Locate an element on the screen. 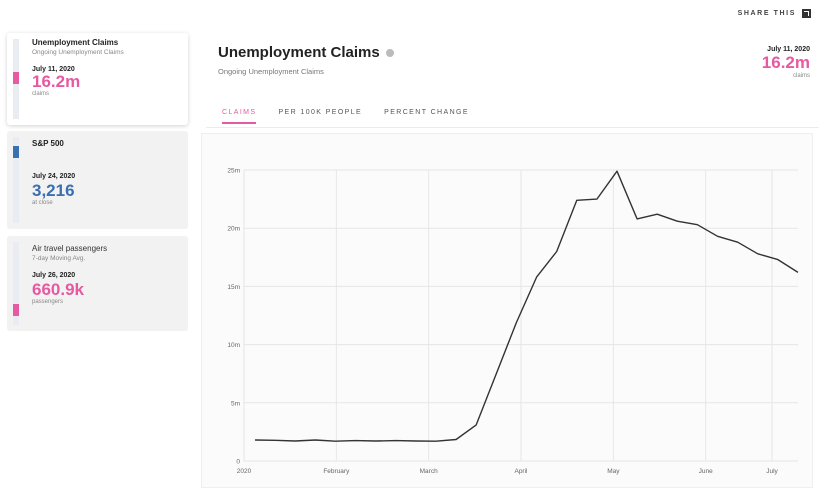 The height and width of the screenshot is (492, 819). metric-tabs: CLAIMS PER 100K PEOPLE PERCENT CHANGE is located at coordinates (345, 116).